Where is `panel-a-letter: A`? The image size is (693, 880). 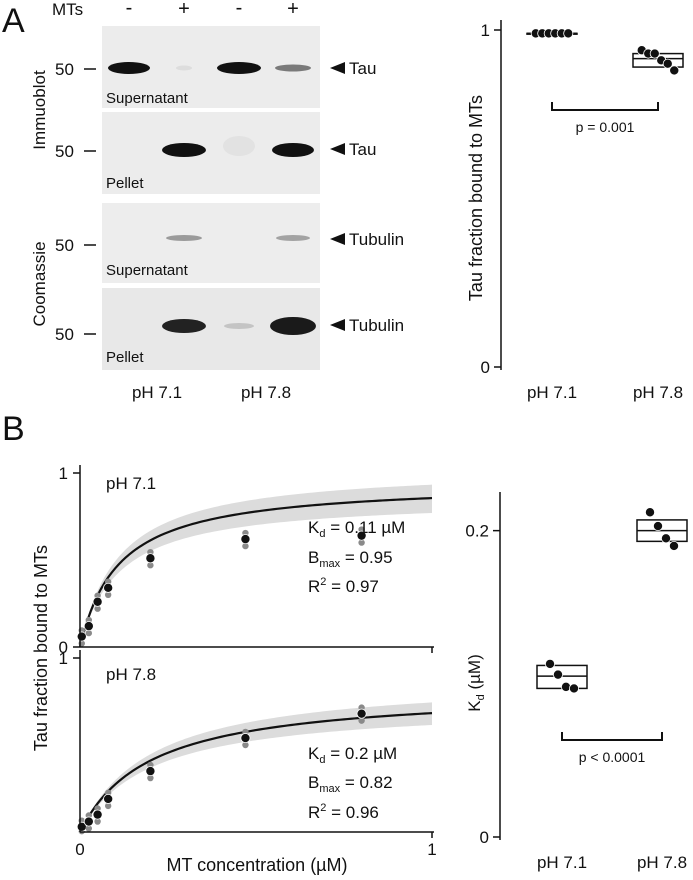
panel-a-letter: A is located at coordinates (13, 21).